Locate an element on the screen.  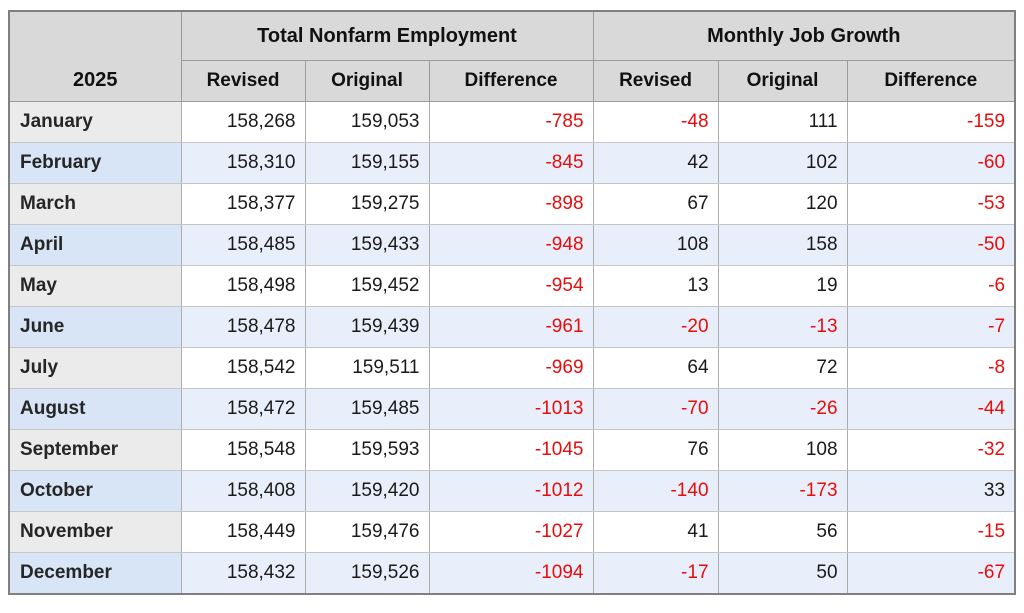
value-cell: 158,498 is located at coordinates (243, 286).